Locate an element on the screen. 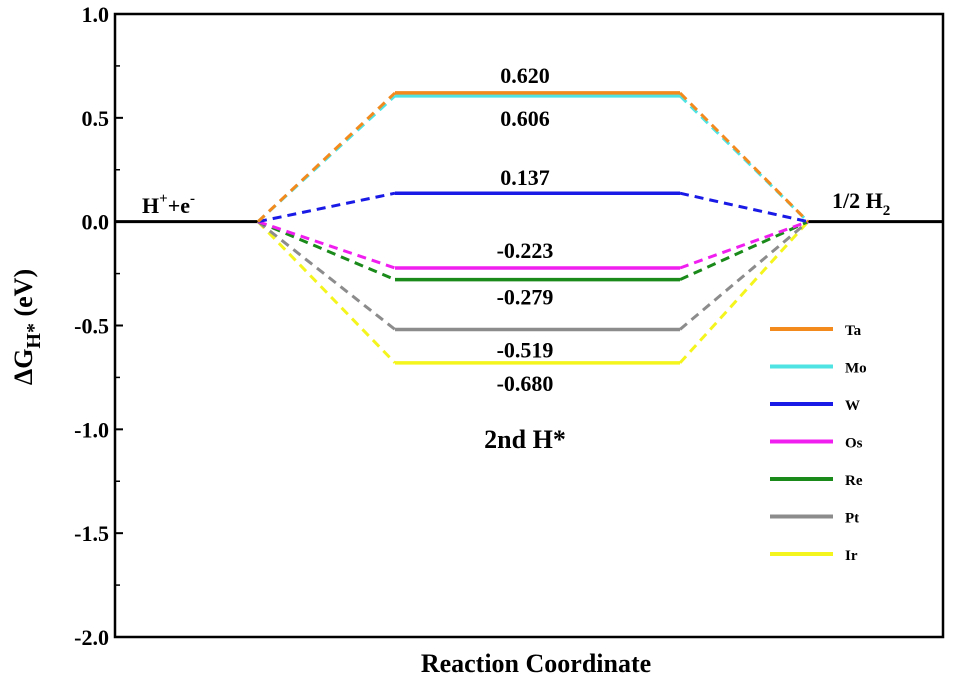 The width and height of the screenshot is (958, 678). series-re-rise is located at coordinates (326, 250).